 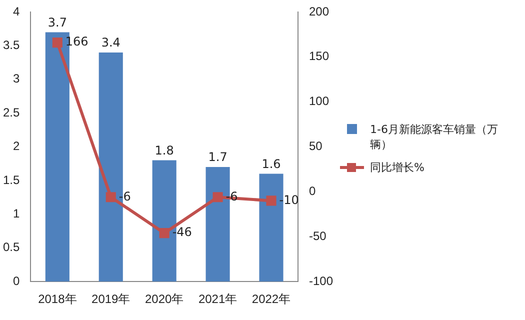 What do you see at coordinates (271, 299) in the screenshot?
I see `x-tick-label: 2022年` at bounding box center [271, 299].